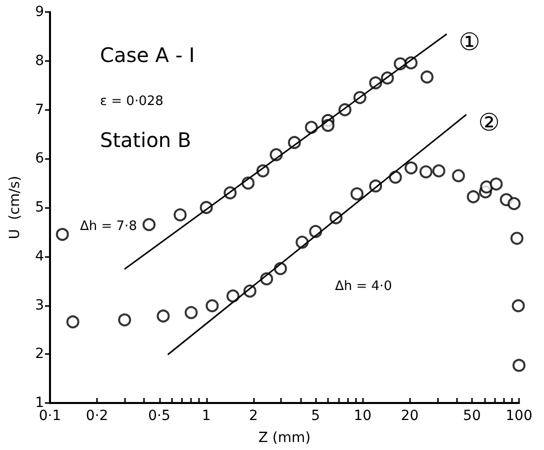  I want to click on y-tick-label: 5, so click(39, 208).